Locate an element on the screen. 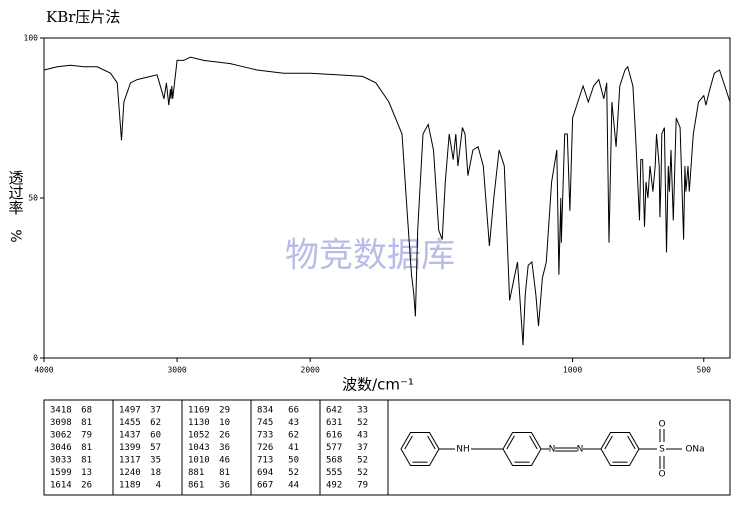 The width and height of the screenshot is (737, 510). peak-transmittance: 29 is located at coordinates (224, 411).